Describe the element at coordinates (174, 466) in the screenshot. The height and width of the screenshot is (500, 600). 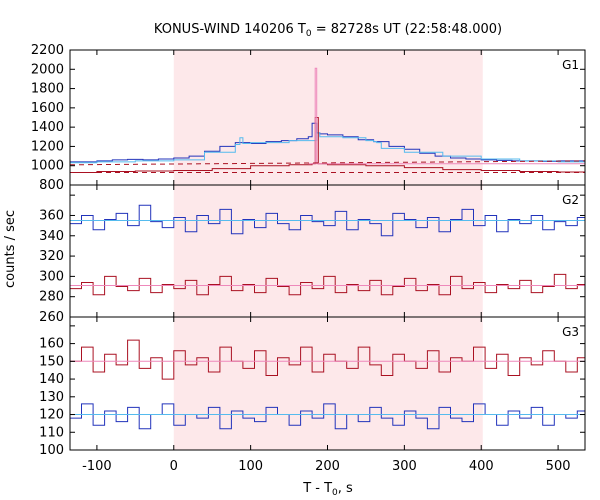
I see `x-tick-label: 0` at that location.